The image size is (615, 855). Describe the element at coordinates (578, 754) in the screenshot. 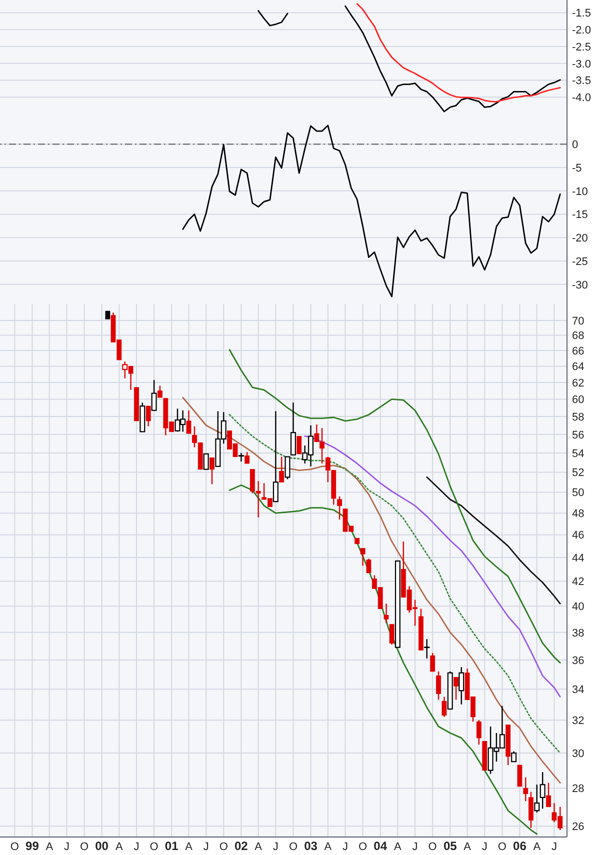

I see `y-tick-label: 30` at that location.